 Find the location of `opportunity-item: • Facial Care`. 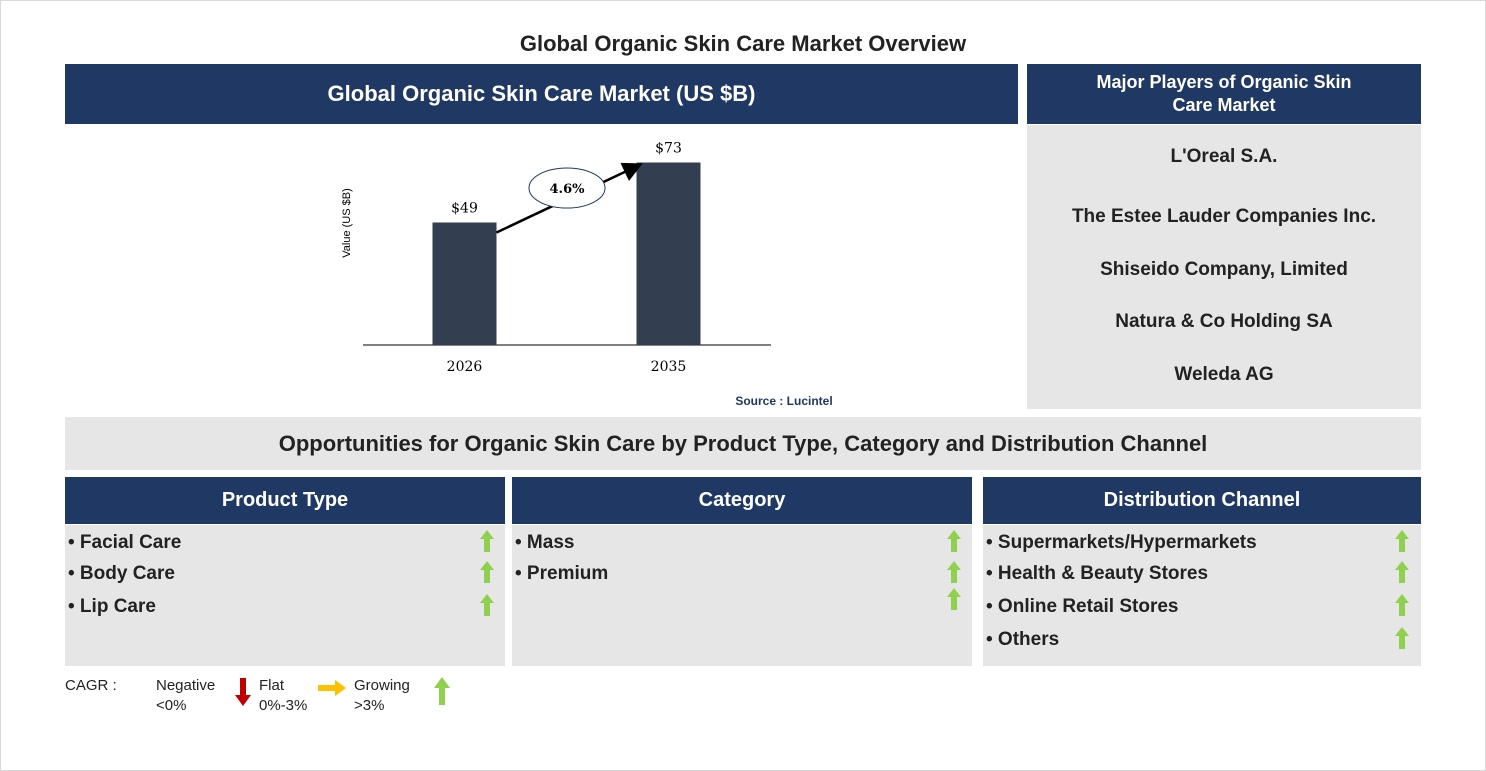

opportunity-item: • Facial Care is located at coordinates (125, 542).